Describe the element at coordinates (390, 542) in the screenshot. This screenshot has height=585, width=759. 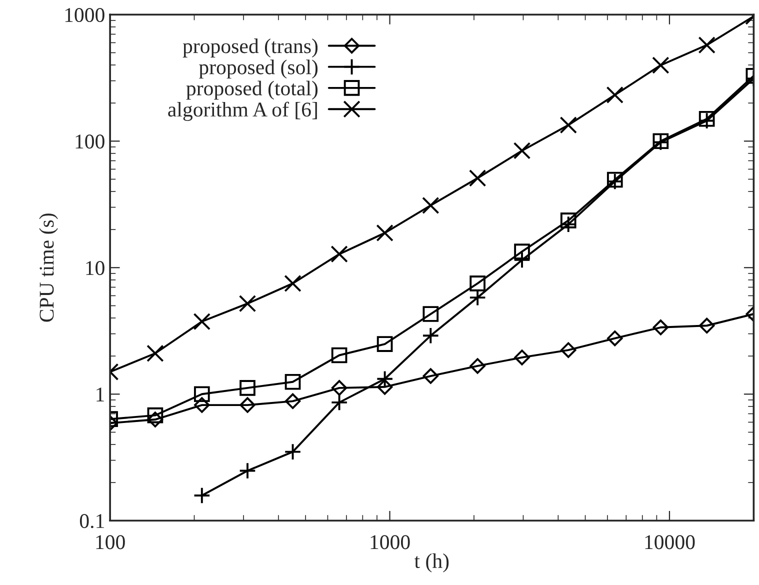
I see `x-tick-label: 1000` at that location.